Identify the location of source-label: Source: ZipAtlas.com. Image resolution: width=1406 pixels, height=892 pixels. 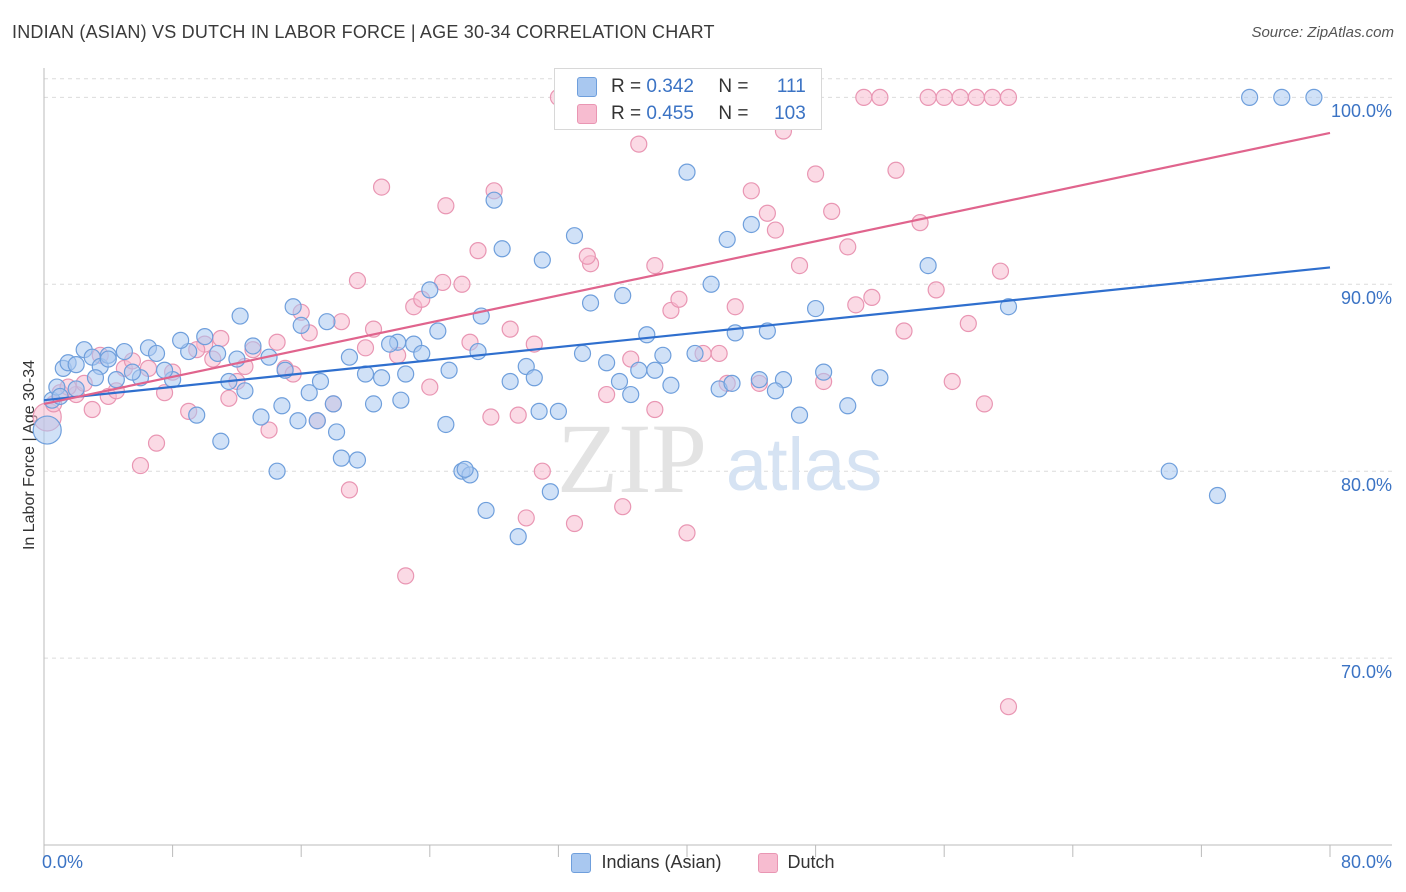
(1322, 32).